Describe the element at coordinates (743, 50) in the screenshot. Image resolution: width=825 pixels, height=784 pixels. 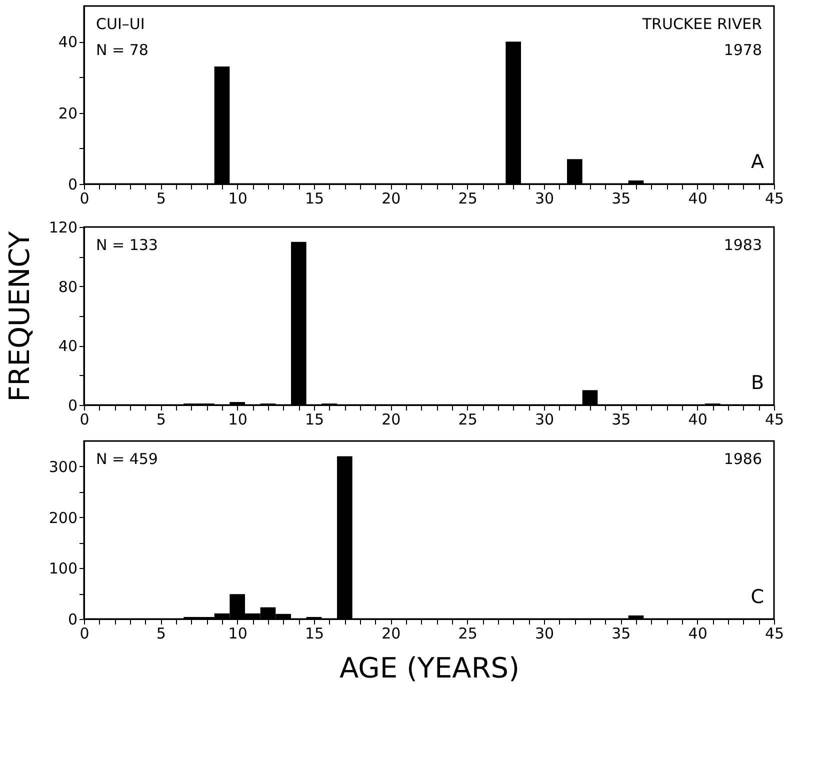
I see `annotation: 1978` at that location.